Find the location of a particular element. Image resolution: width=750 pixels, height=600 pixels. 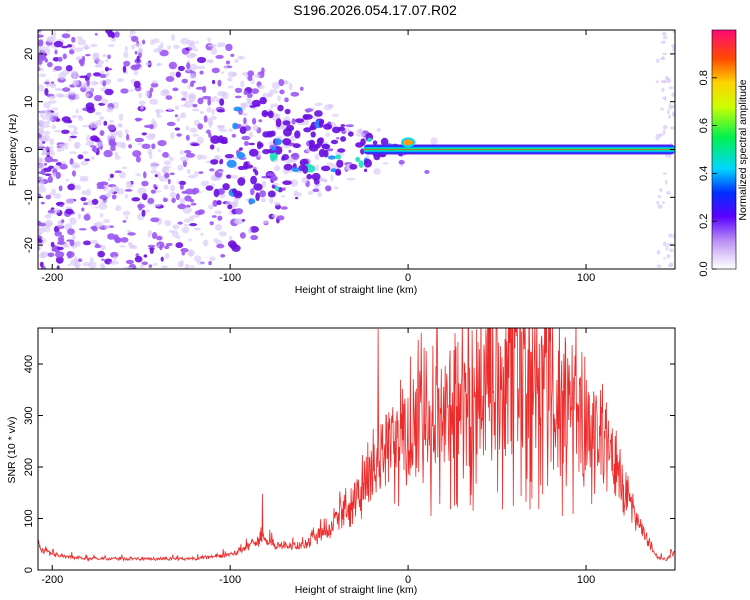

snr-y-tick-label: 200 is located at coordinates (29, 467).